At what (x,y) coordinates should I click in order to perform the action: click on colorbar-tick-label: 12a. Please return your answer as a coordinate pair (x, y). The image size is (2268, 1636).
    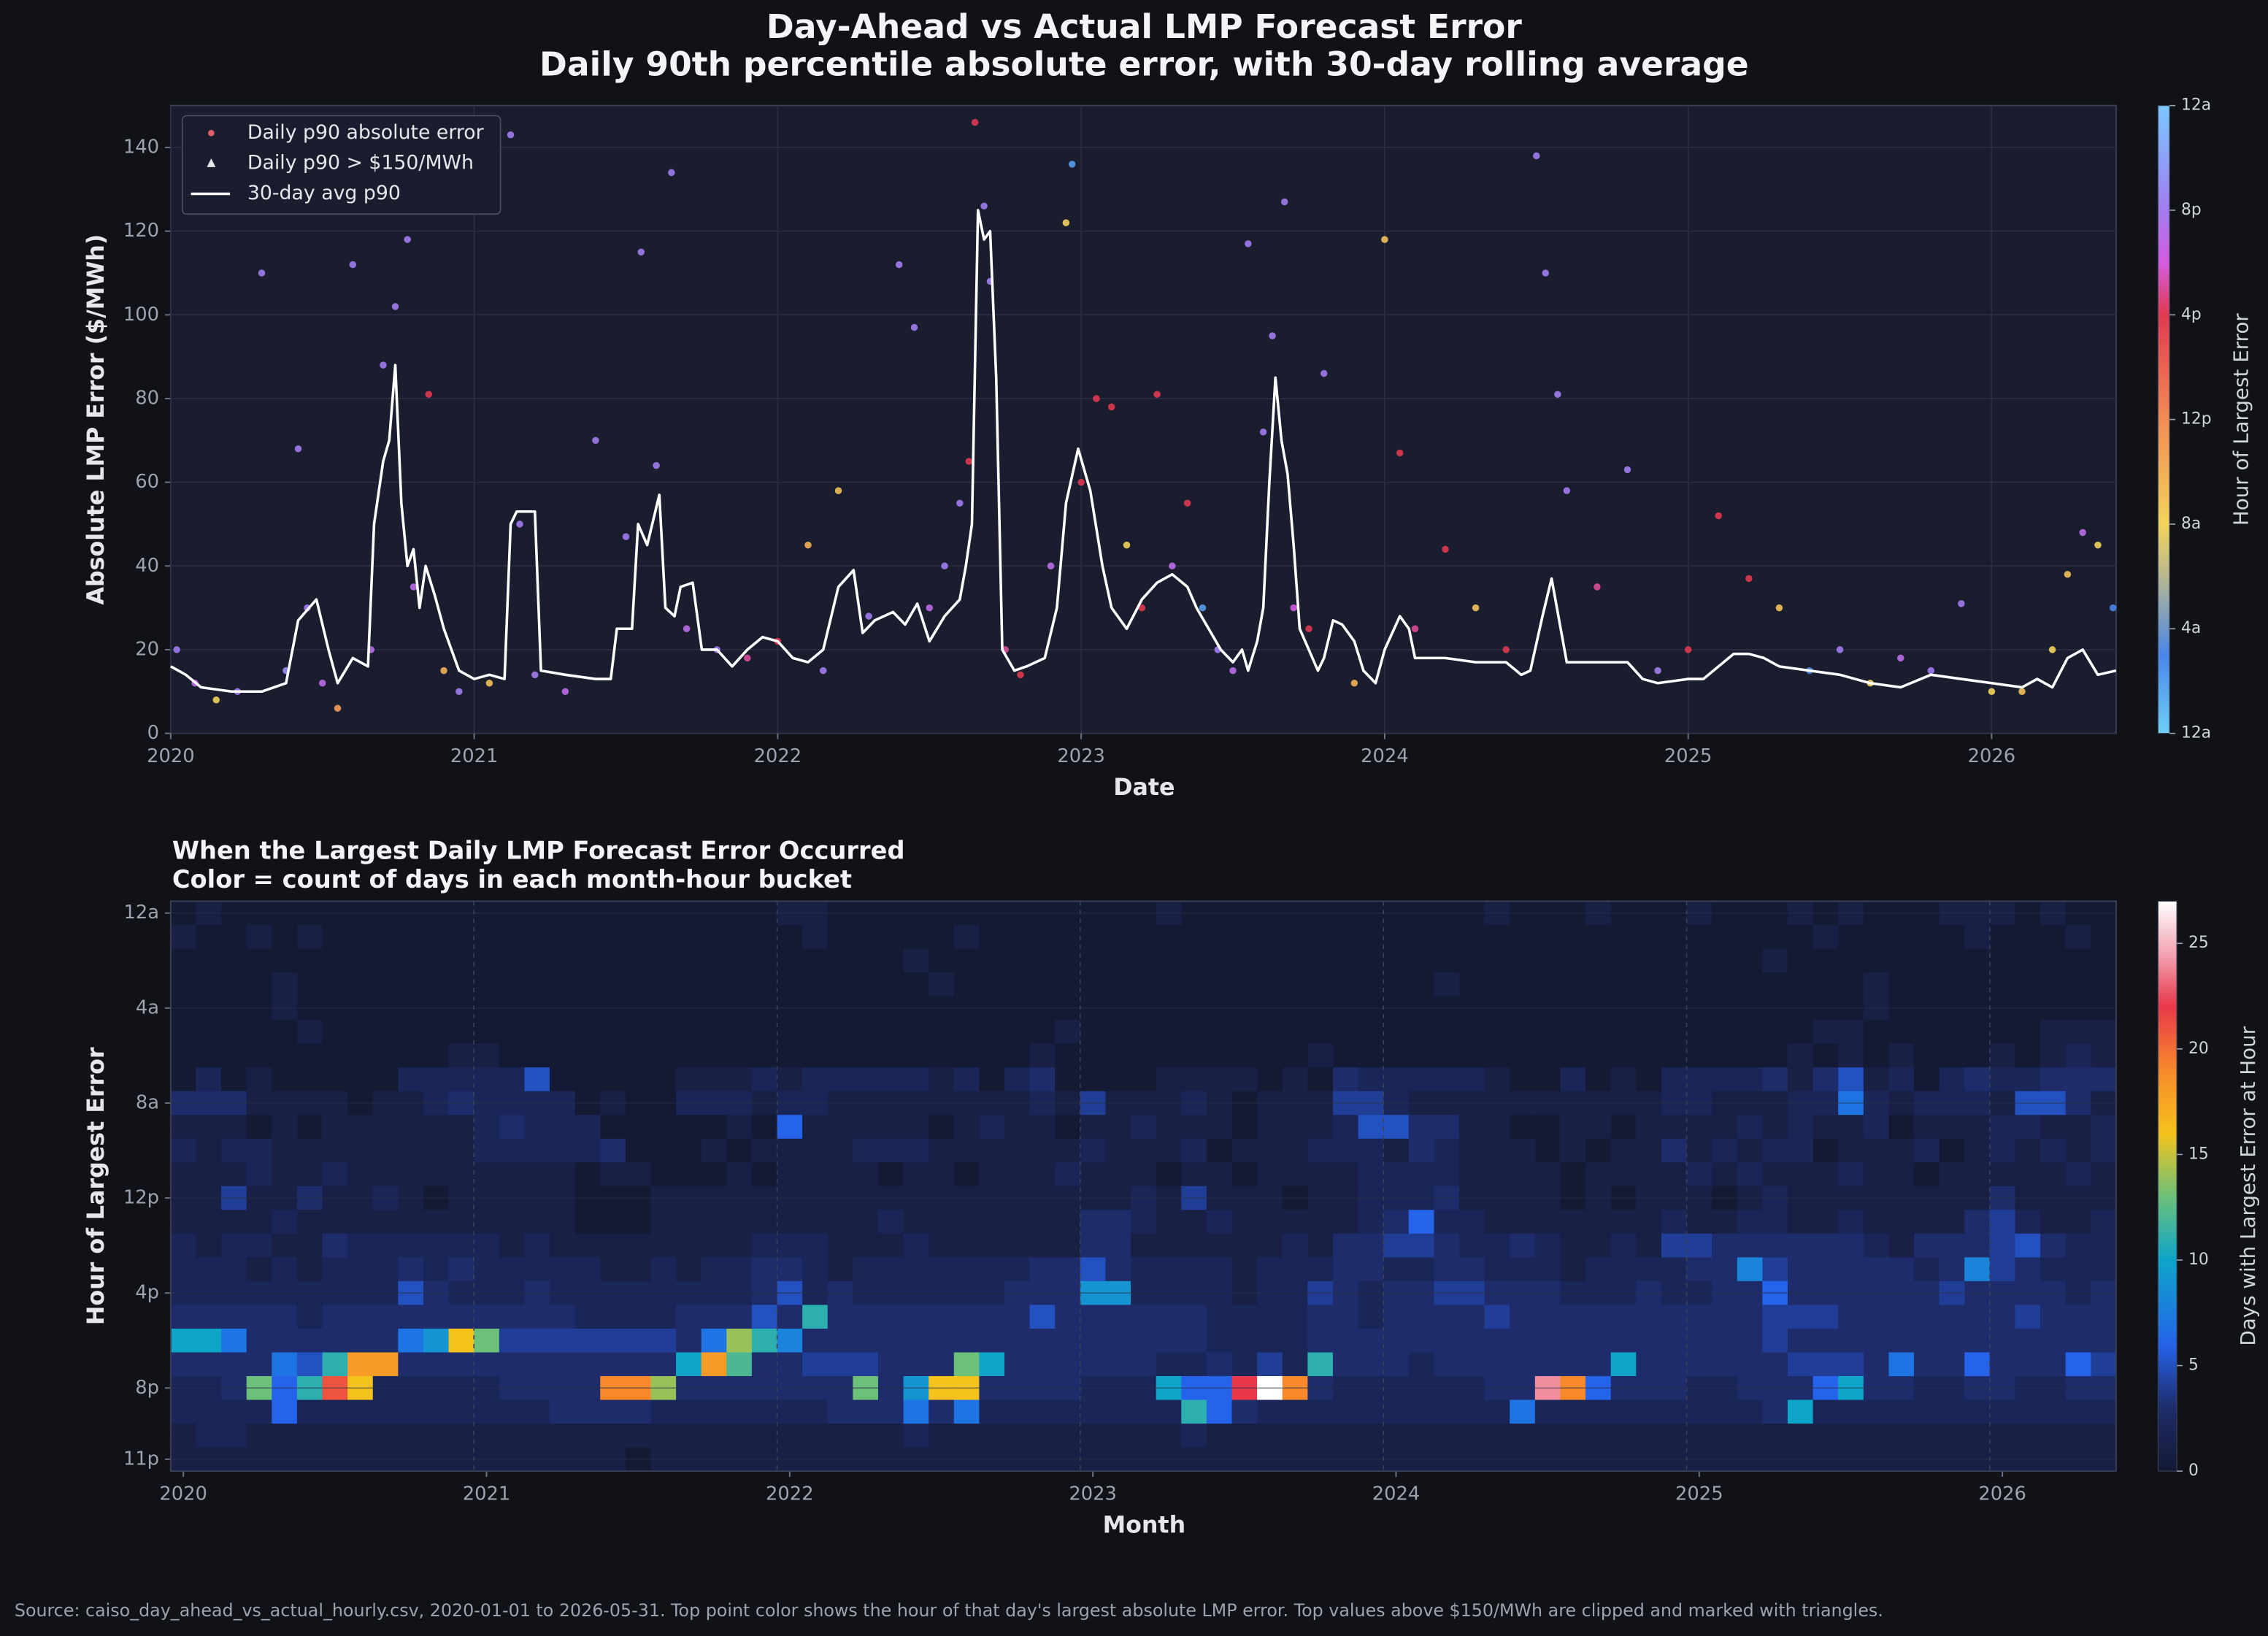
    Looking at the image, I should click on (2196, 105).